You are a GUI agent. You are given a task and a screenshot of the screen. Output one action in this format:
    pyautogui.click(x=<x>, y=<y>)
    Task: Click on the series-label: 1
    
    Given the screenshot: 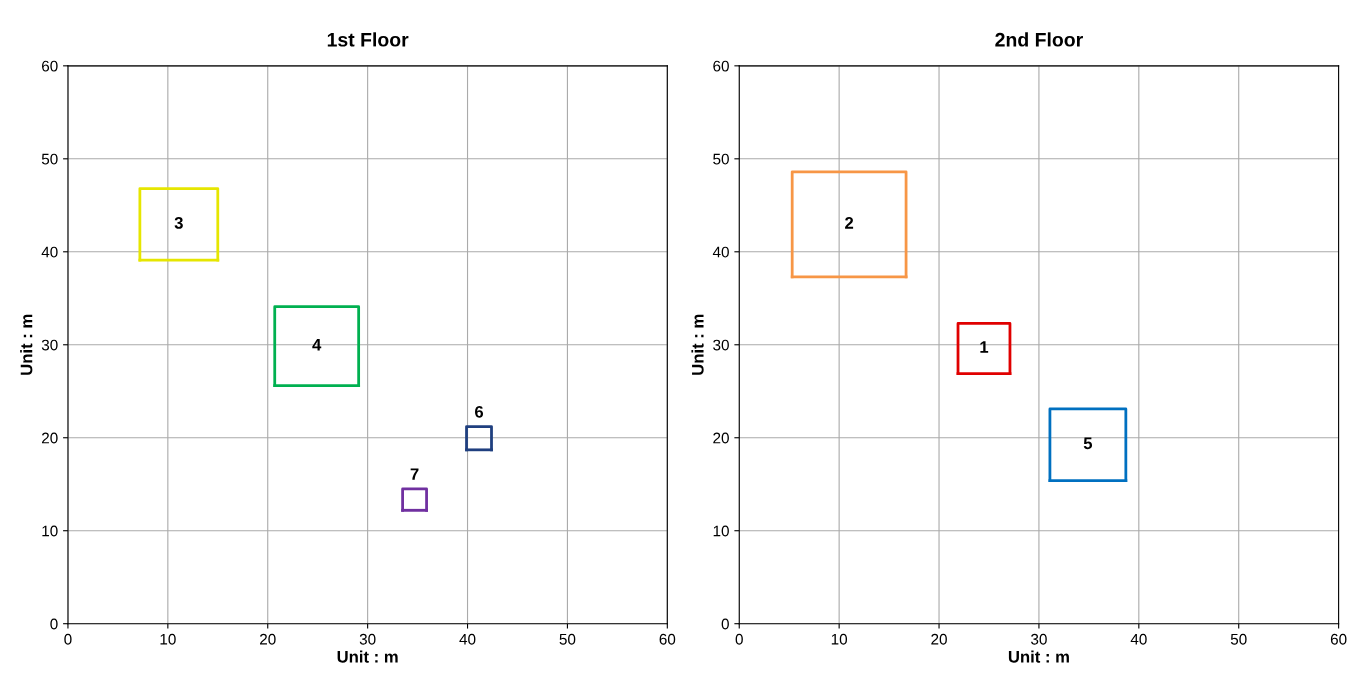 What is the action you would take?
    pyautogui.click(x=984, y=347)
    